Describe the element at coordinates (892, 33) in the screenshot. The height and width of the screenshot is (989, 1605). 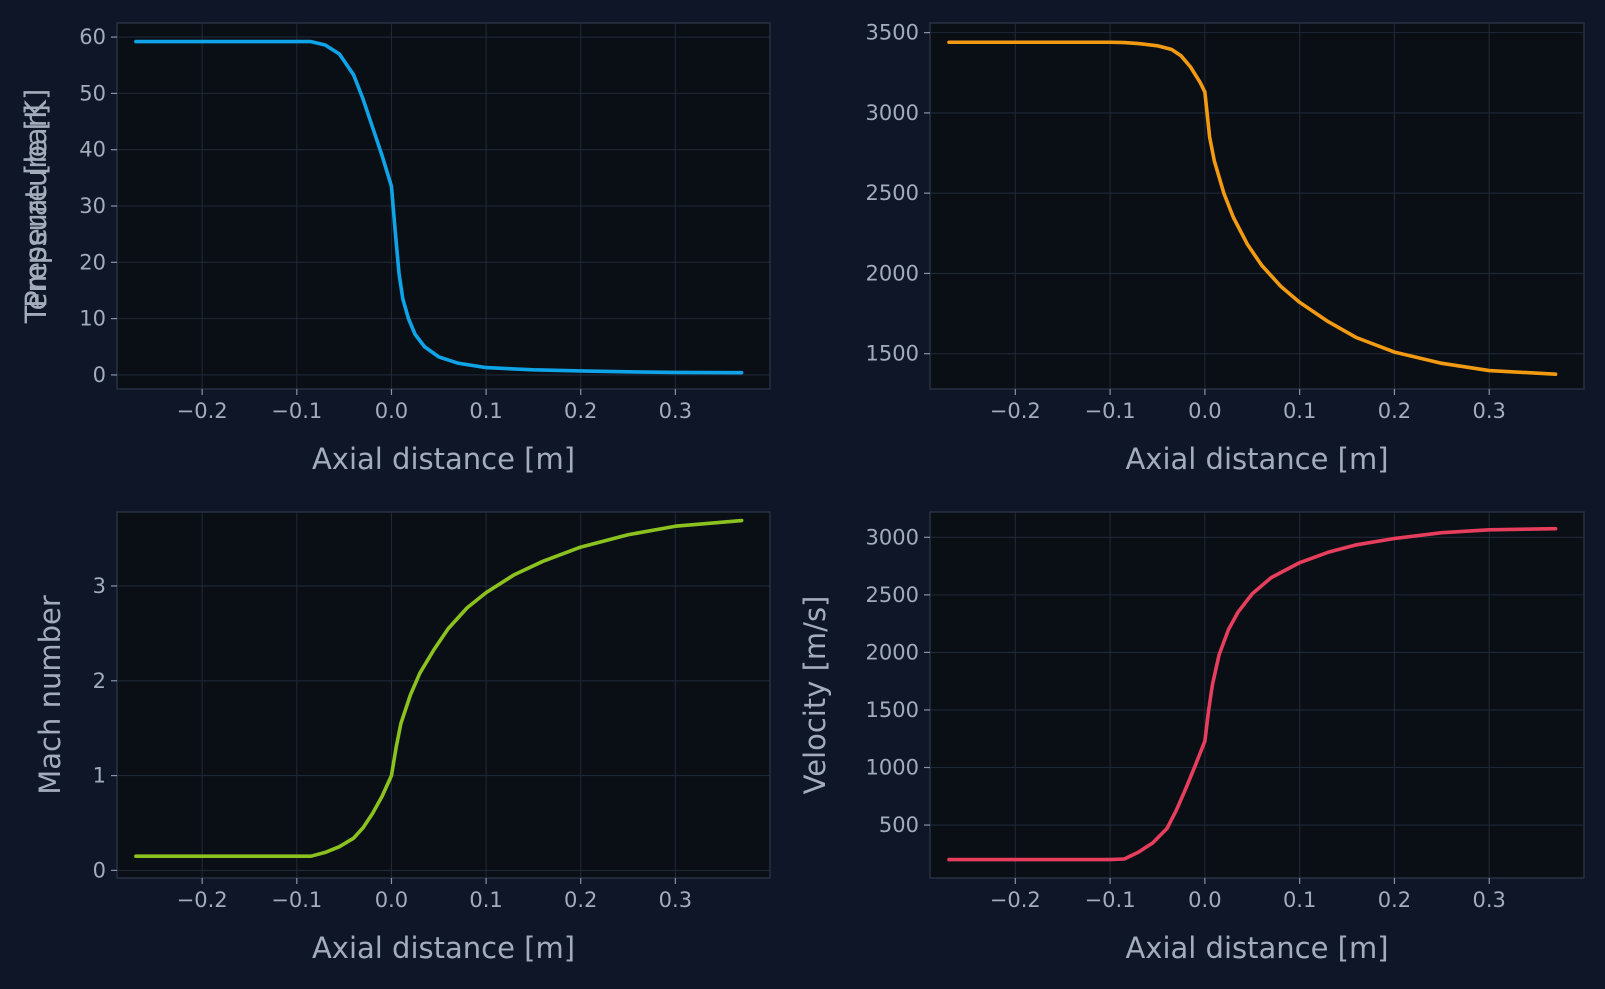
I see `y-tick-label: 3500` at that location.